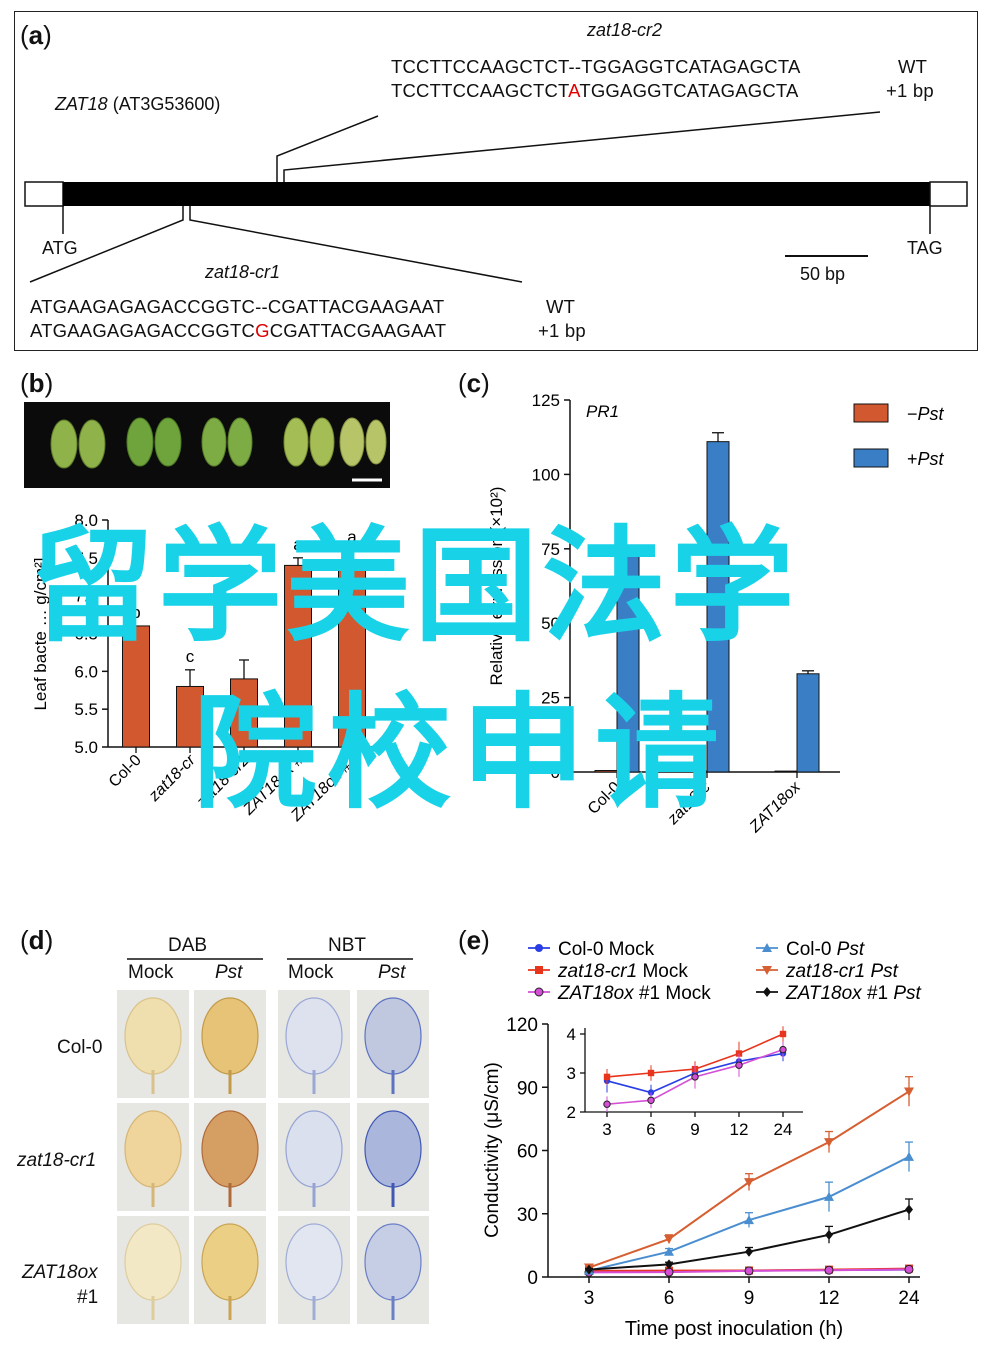 Image resolution: width=990 pixels, height=1348 pixels. Describe the element at coordinates (828, 1298) in the screenshot. I see `x-tick-label: 12` at that location.